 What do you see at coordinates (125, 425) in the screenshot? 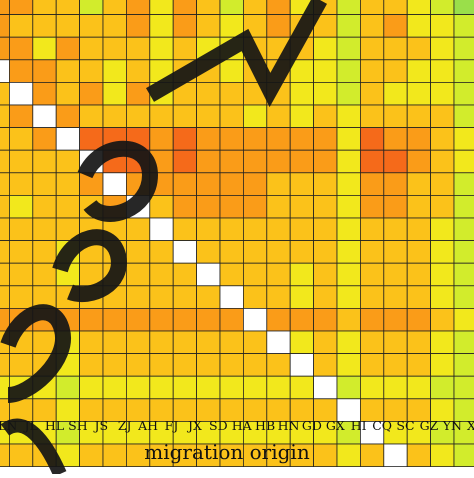
I see `x-tick-label: ZJ` at bounding box center [125, 425].